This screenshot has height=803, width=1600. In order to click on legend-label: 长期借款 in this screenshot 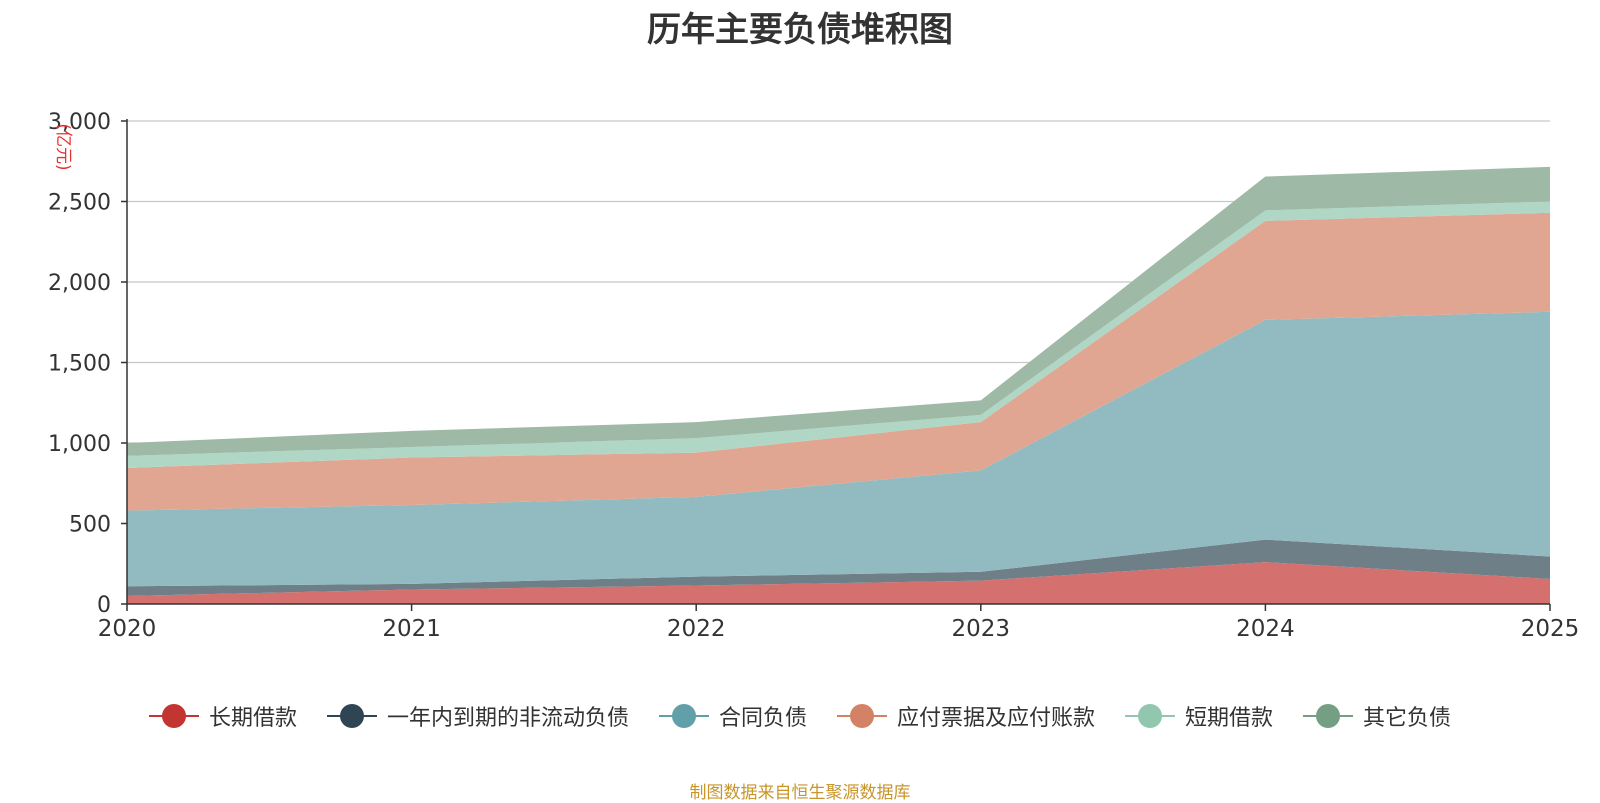, I will do `click(252, 718)`.